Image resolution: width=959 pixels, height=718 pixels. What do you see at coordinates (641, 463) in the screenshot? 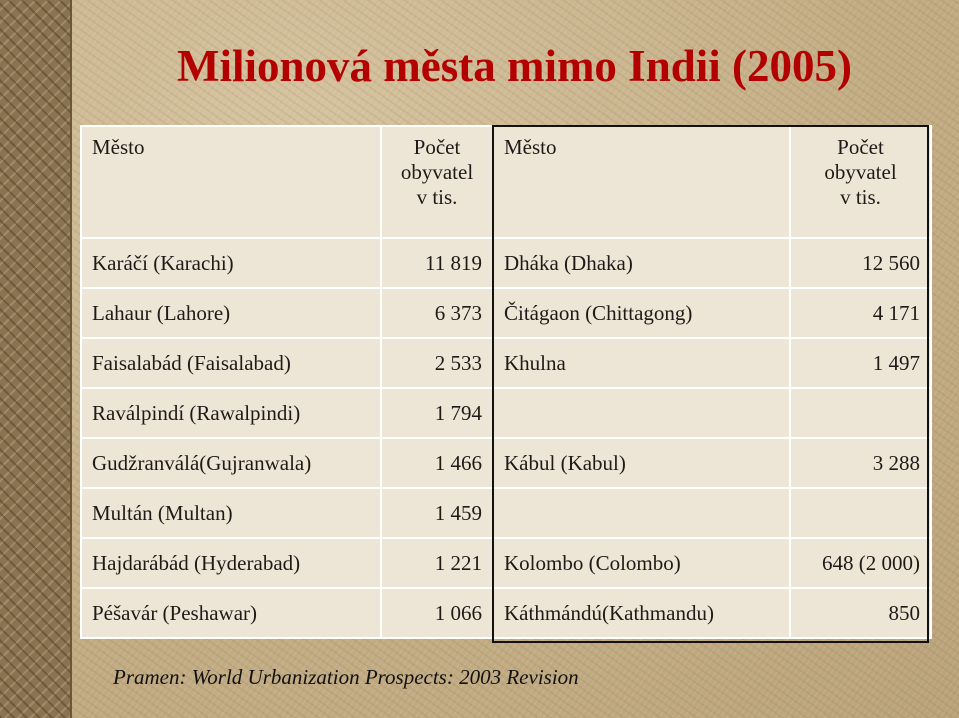
I see `city-right: Kábul (Kabul)` at bounding box center [641, 463].